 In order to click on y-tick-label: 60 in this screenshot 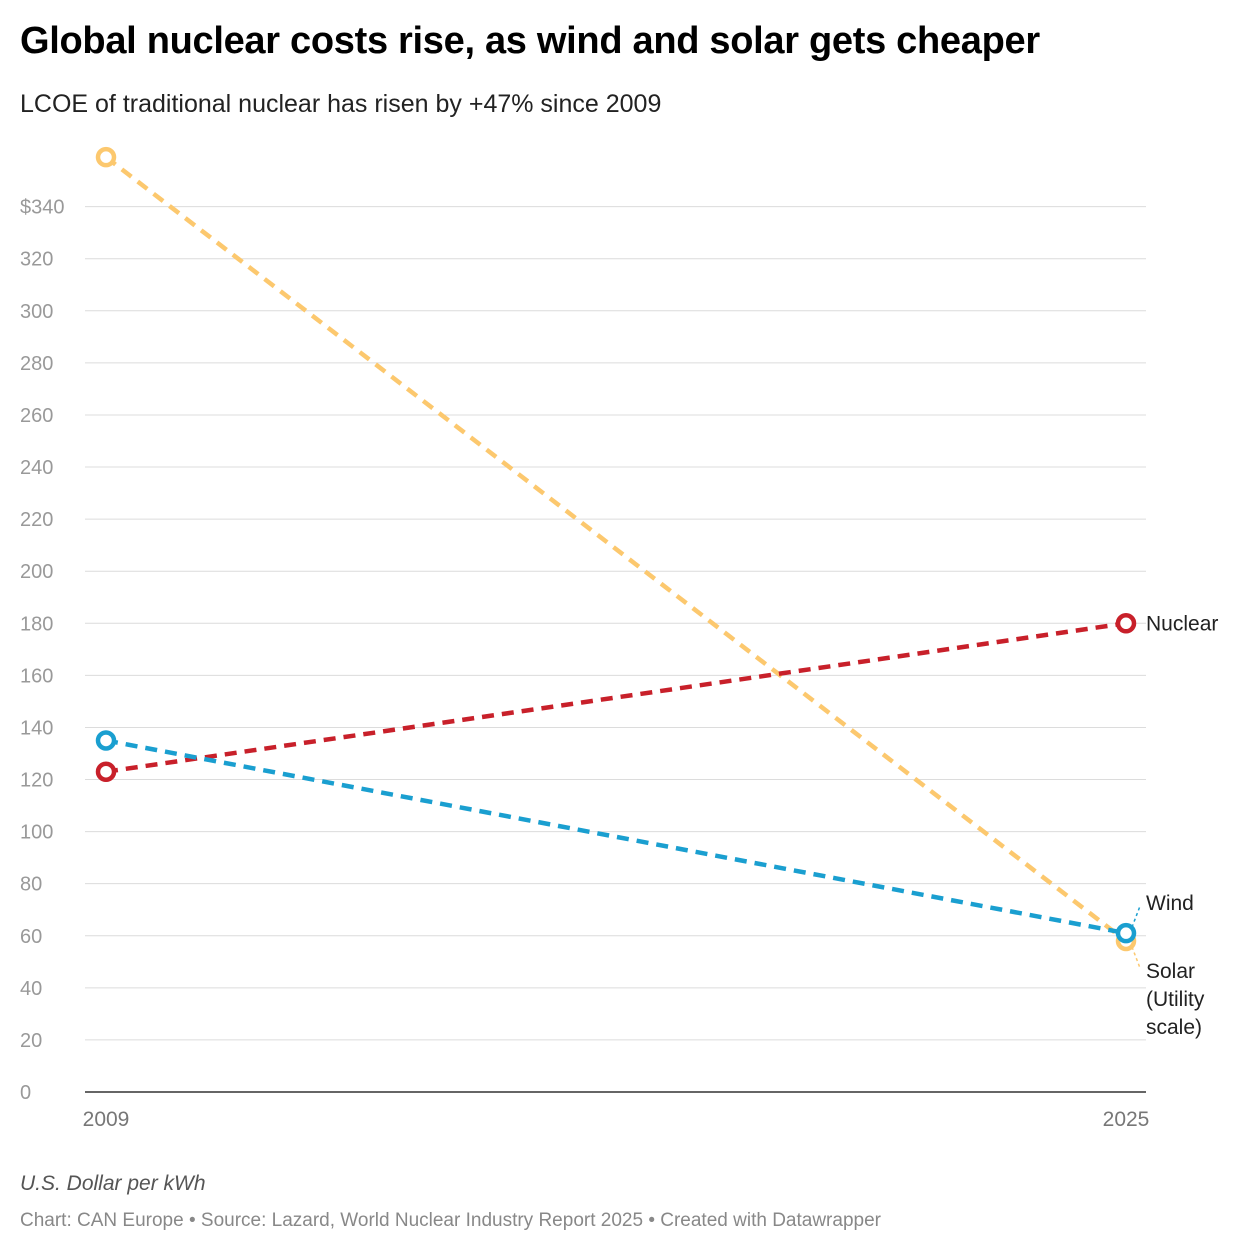, I will do `click(31, 937)`.